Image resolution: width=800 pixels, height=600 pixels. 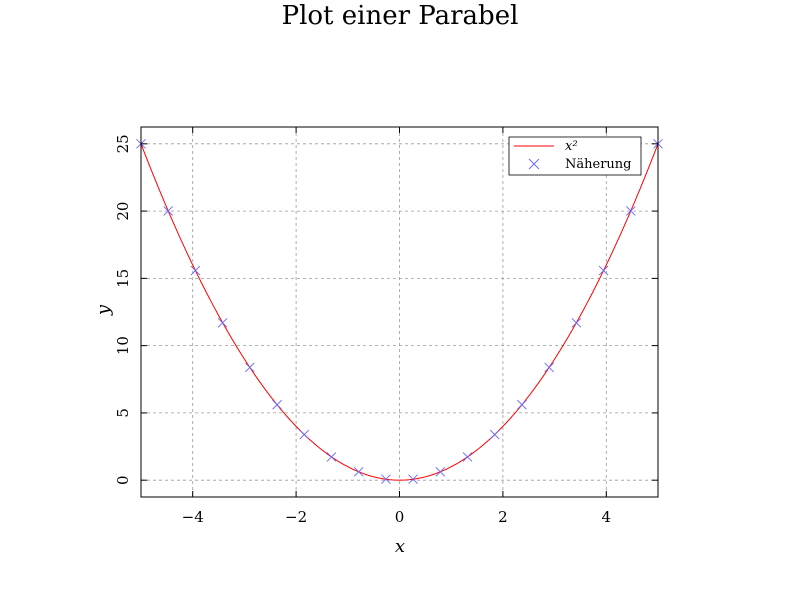 I want to click on x-tick-label: 4, so click(x=607, y=517).